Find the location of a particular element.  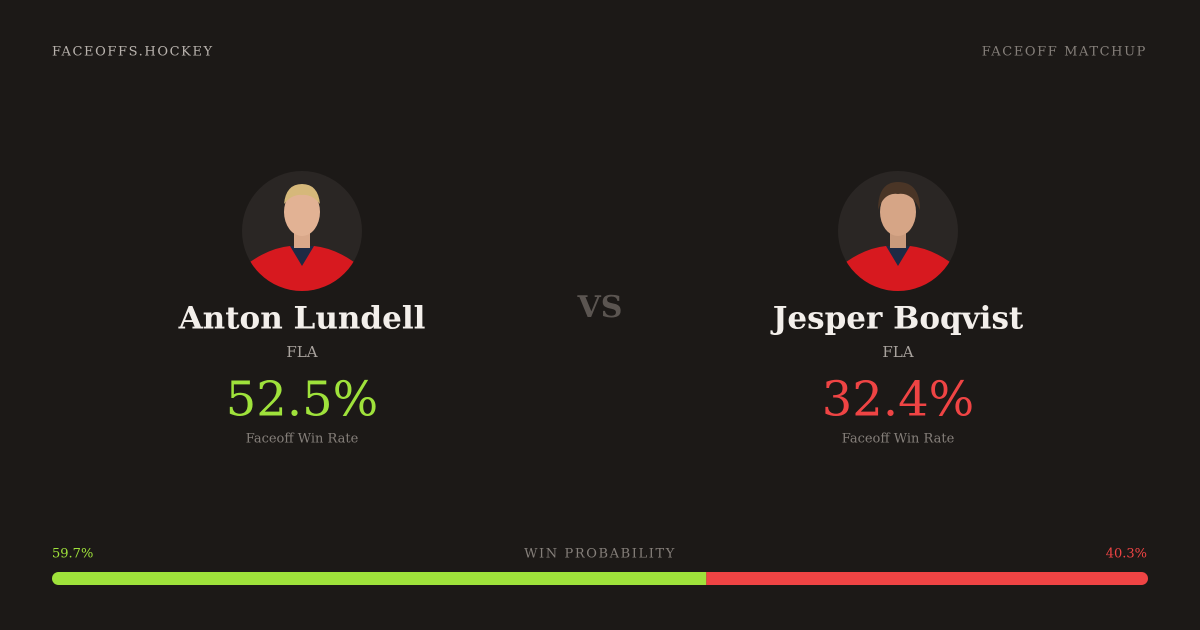

win-rate: 52.5% is located at coordinates (302, 400).